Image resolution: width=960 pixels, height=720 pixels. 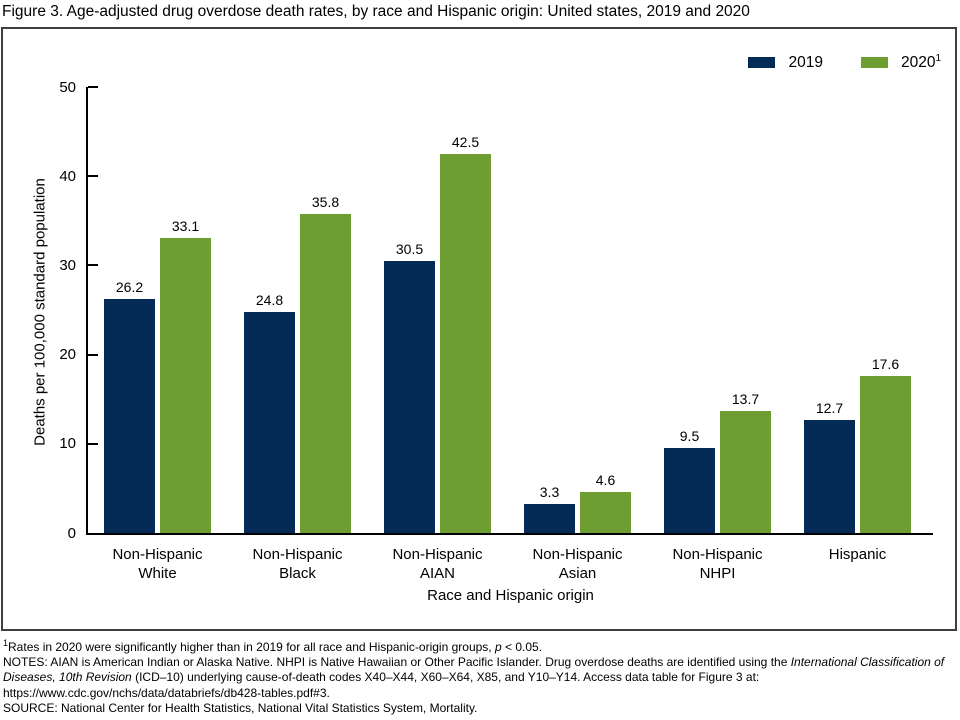 What do you see at coordinates (437, 564) in the screenshot?
I see `x-category-label-non-hispanic-aian: Non-Hispanic AIAN` at bounding box center [437, 564].